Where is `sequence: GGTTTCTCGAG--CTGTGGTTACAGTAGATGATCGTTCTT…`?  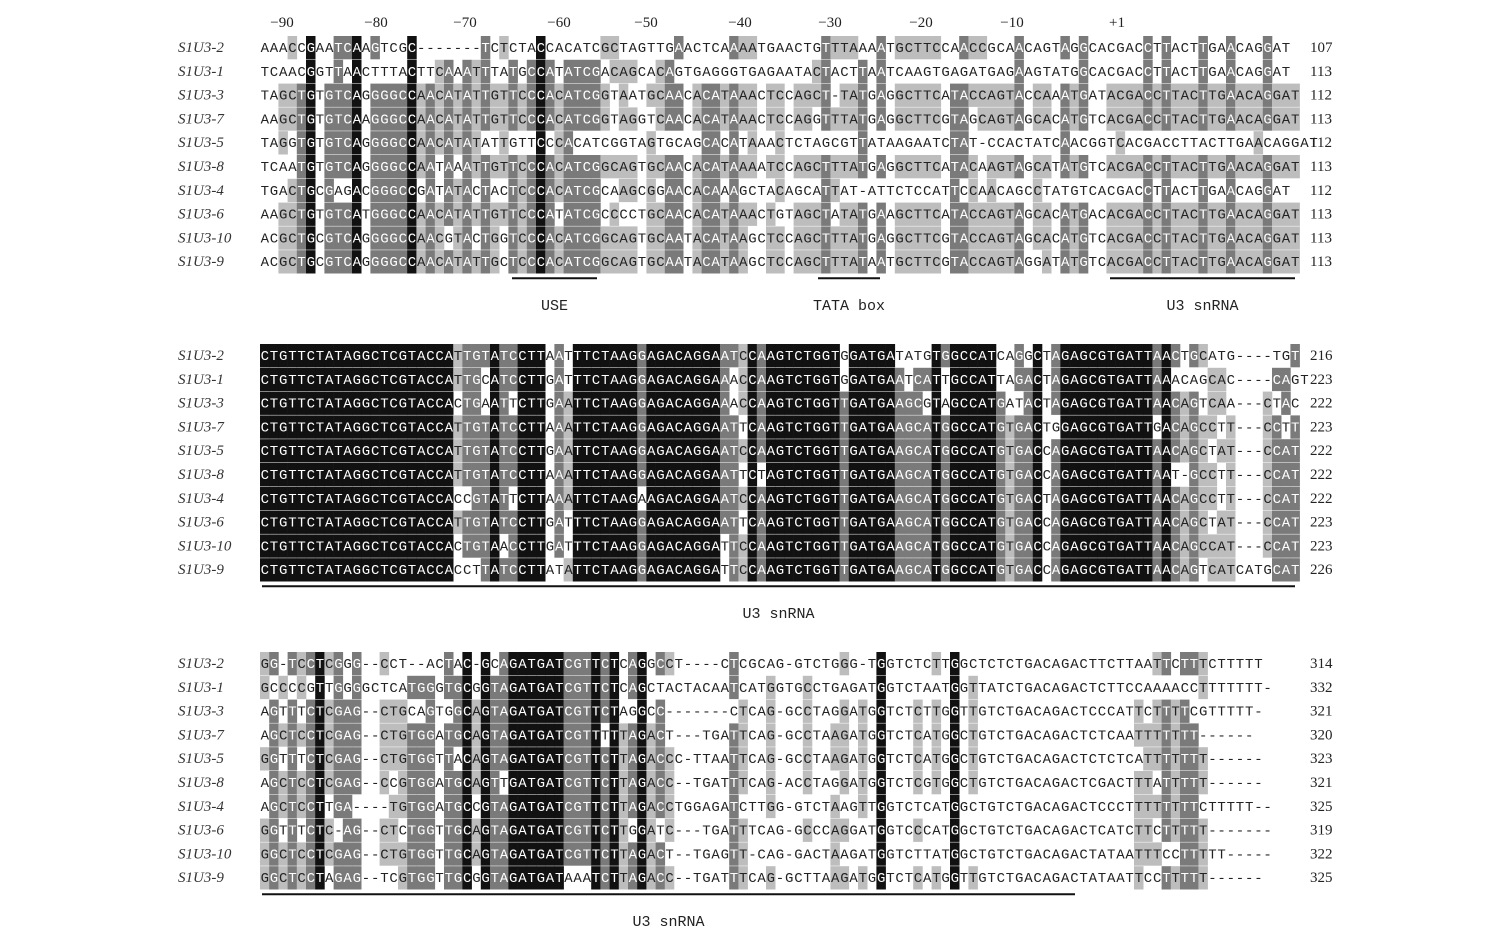 sequence: GGTTTCTCGAG--CTGTGGTTACAGTAGATGATCGTTCTT… is located at coordinates (762, 760).